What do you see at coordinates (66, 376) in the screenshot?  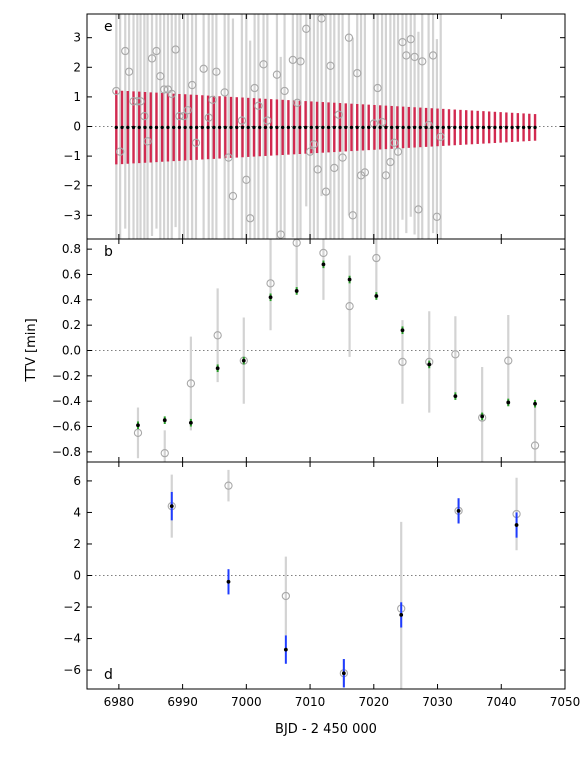 I see `y-tick-label: −0.2` at bounding box center [66, 376].